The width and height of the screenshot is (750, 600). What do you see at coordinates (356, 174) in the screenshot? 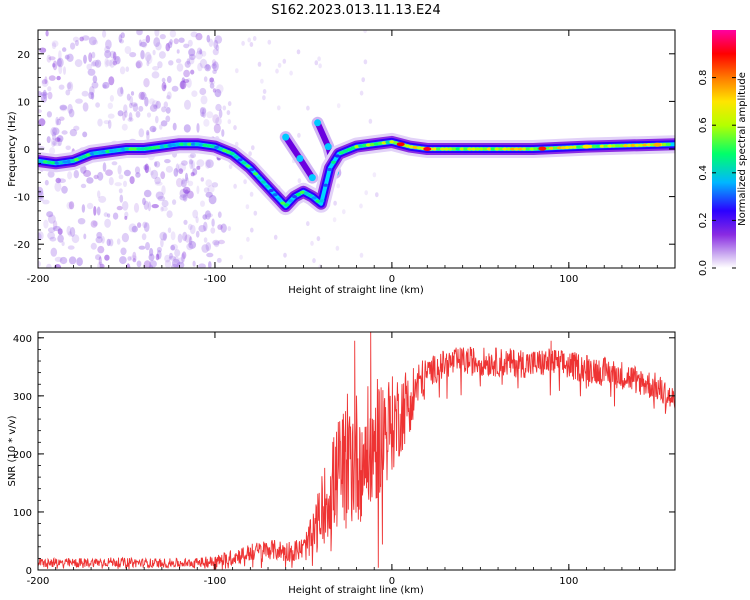
I see `spectrogram-trace` at bounding box center [356, 174].